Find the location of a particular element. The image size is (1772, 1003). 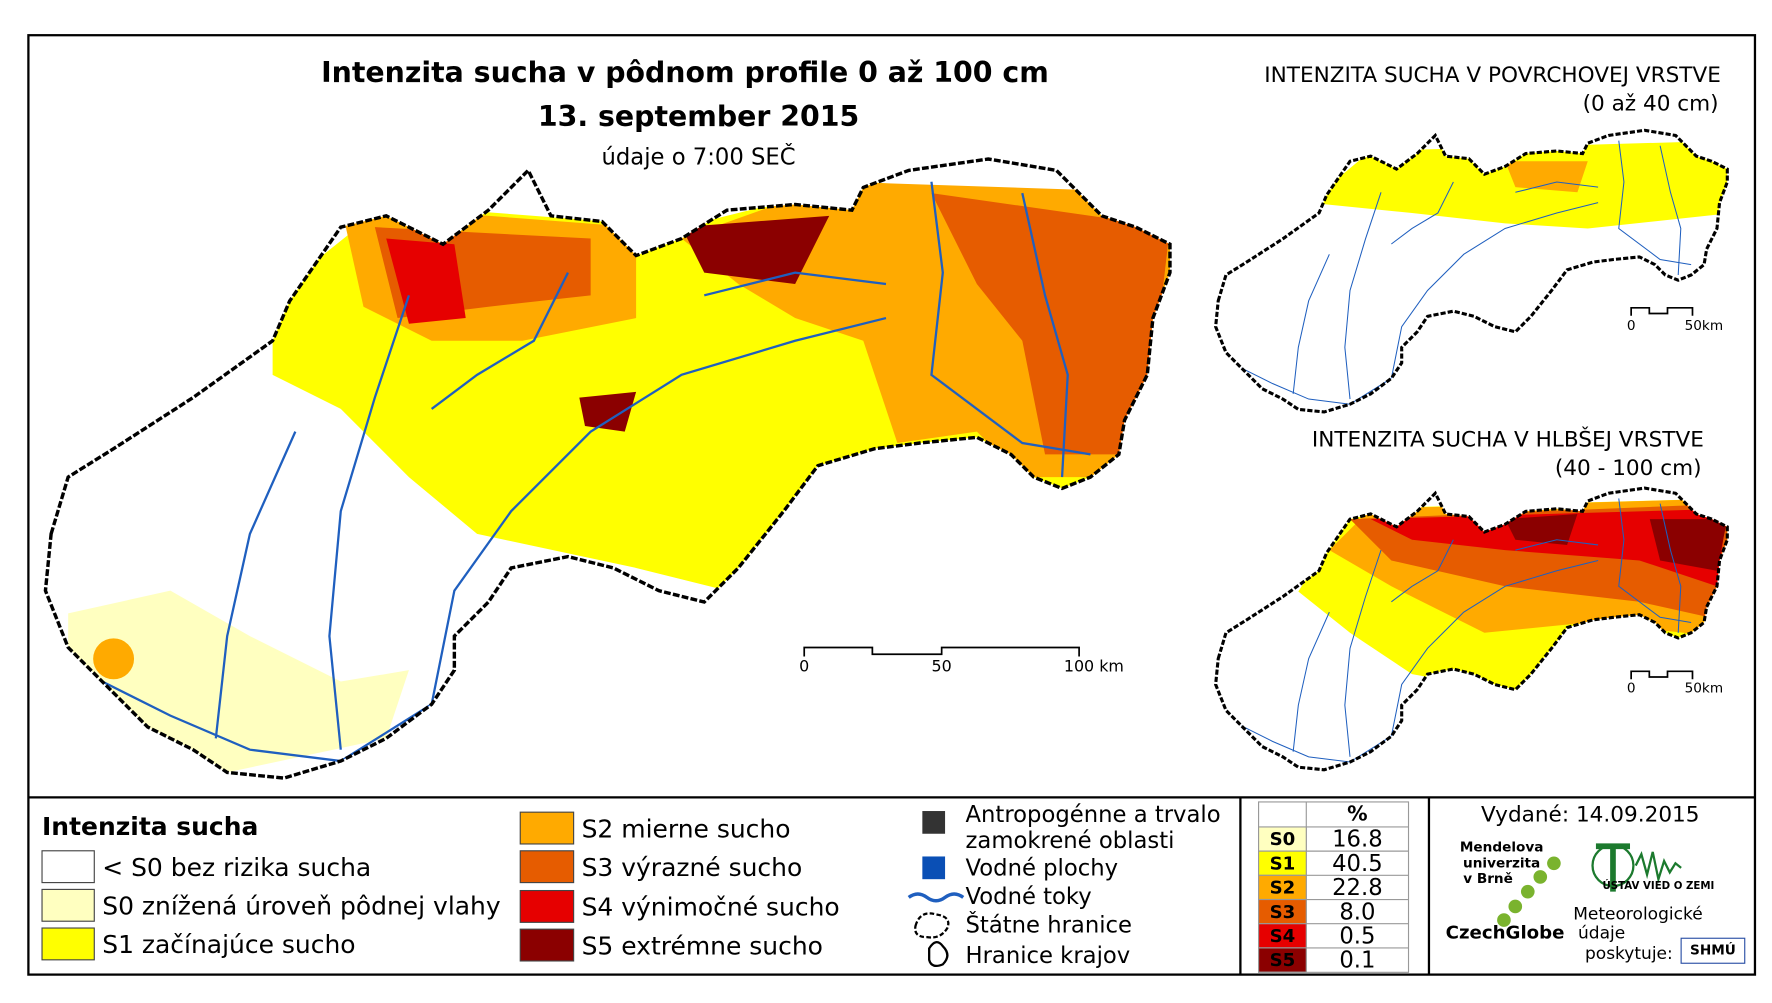

issued-date: Vydané: 14.09.2015 is located at coordinates (1590, 815).